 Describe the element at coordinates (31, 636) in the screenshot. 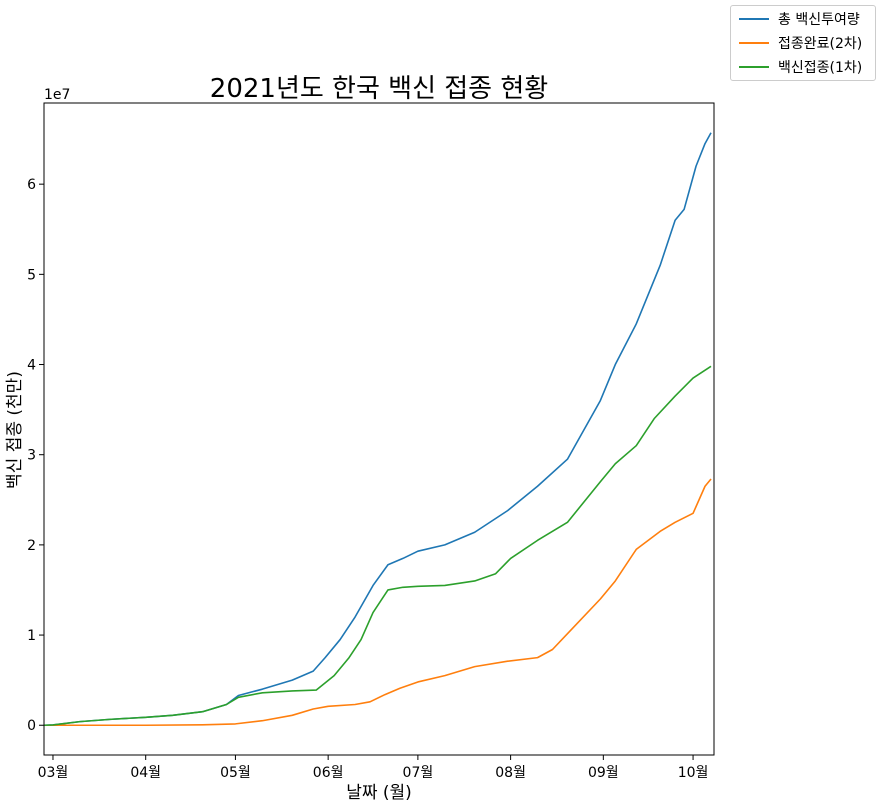

I see `y-tick-label-1: 1` at that location.